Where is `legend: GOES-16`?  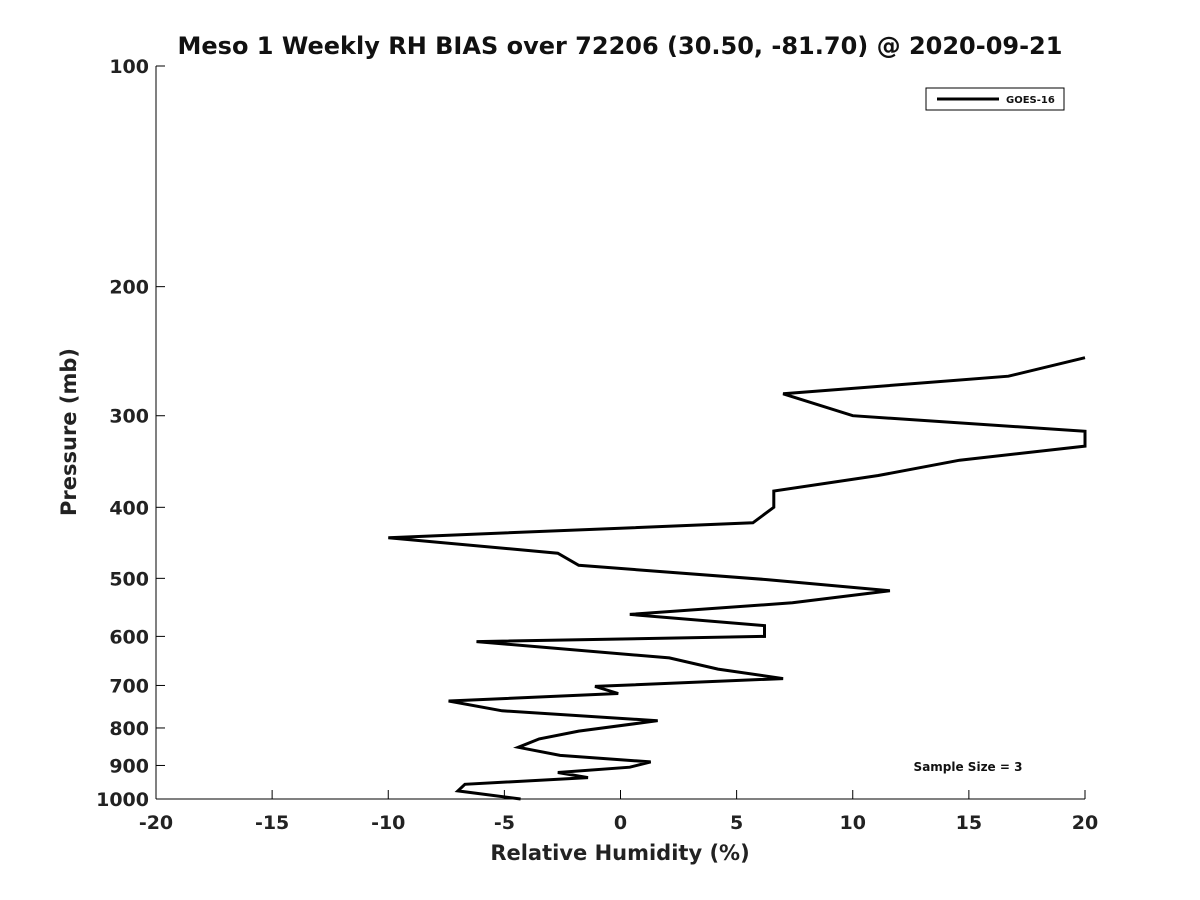 legend: GOES-16 is located at coordinates (995, 99).